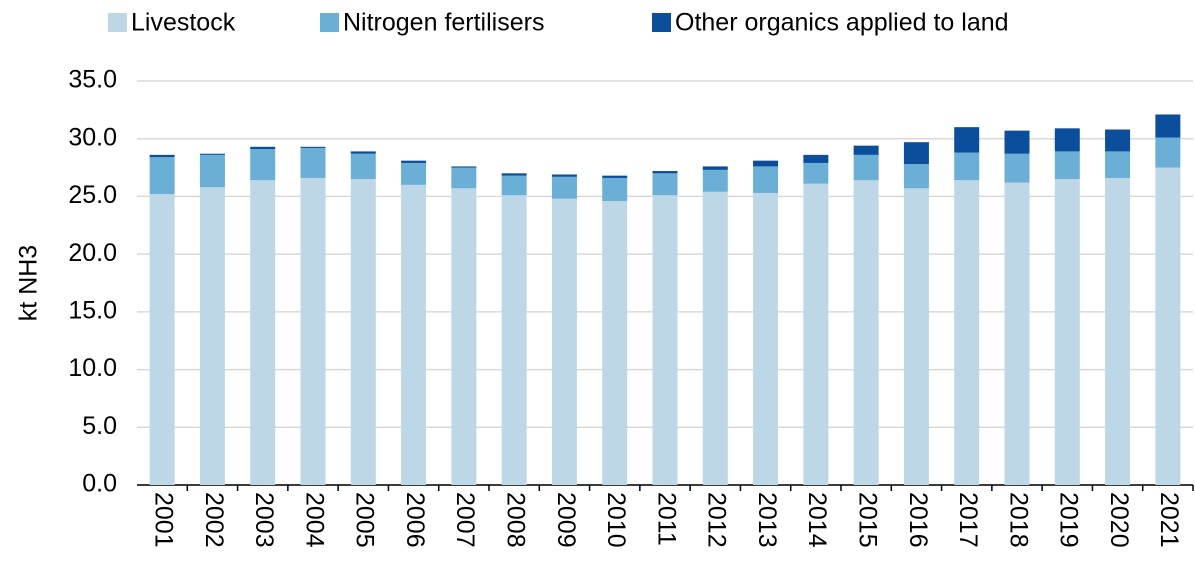 The height and width of the screenshot is (577, 1195). Describe the element at coordinates (1018, 520) in the screenshot. I see `x-tick-label: 2018` at that location.